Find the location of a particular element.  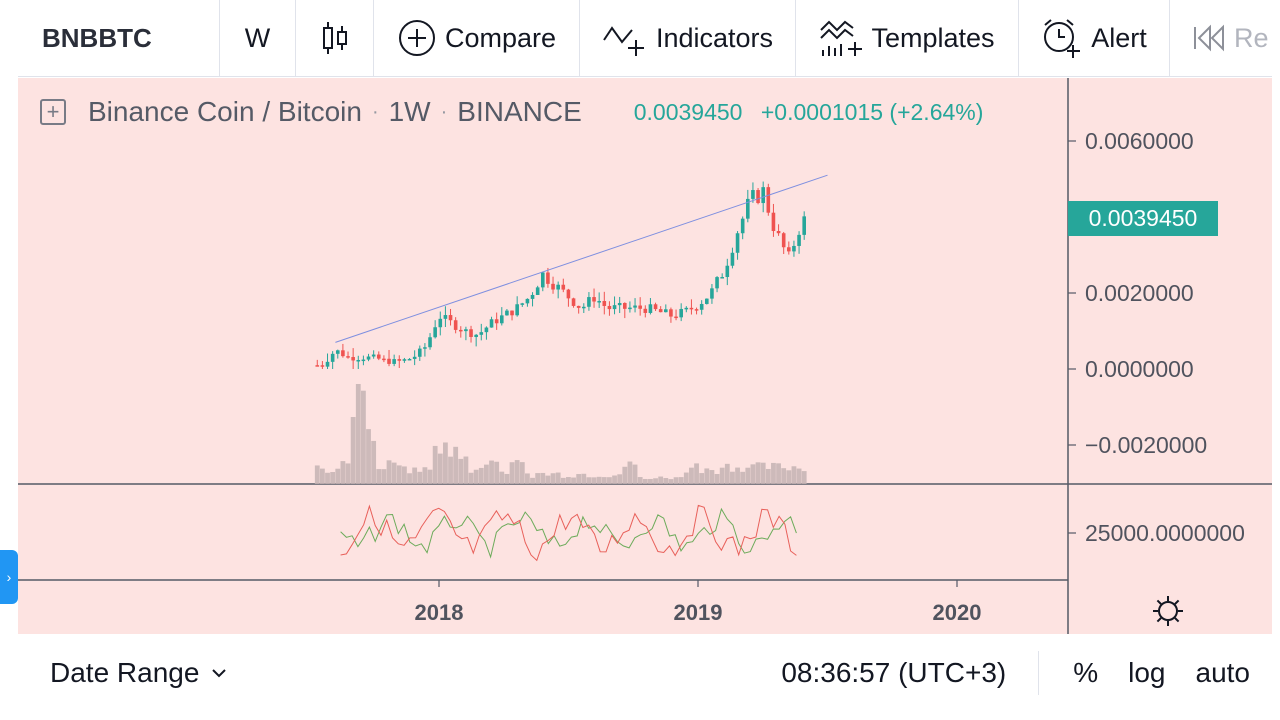

legend-quote: 0.0039450 +0.0001015 (+2.64%) is located at coordinates (809, 112).